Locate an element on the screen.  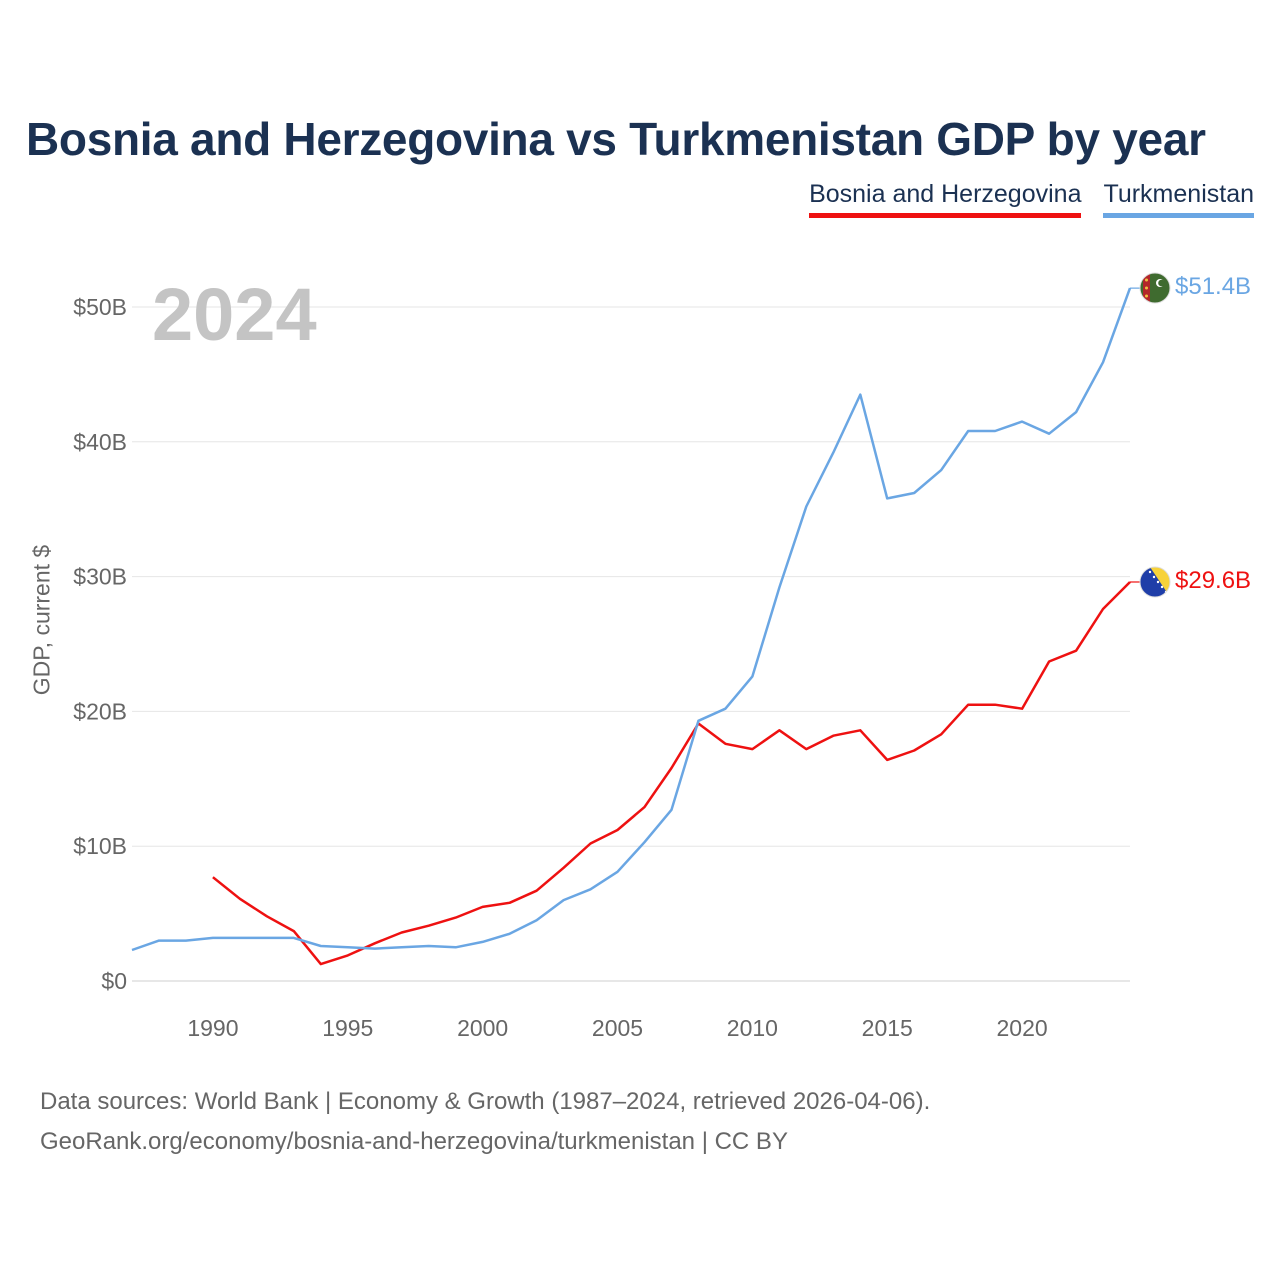
y-tick-label: $40B is located at coordinates (100, 442).